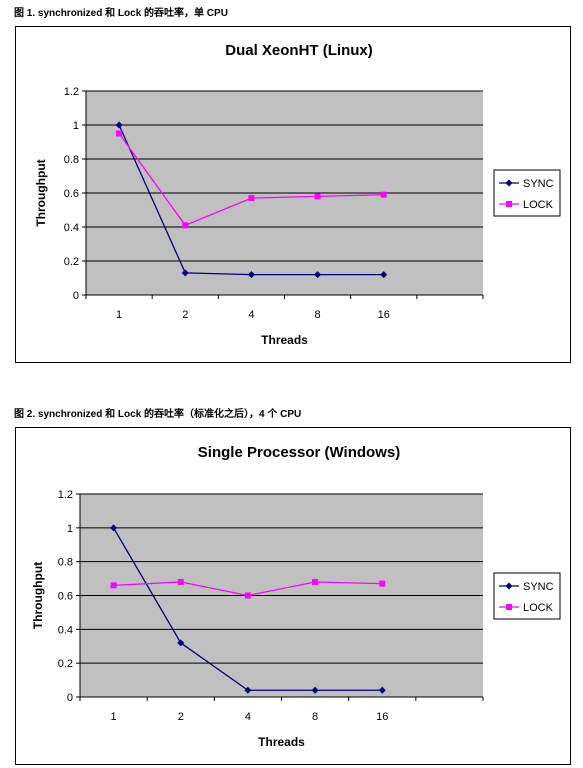 The width and height of the screenshot is (583, 768). What do you see at coordinates (299, 452) in the screenshot?
I see `chart-title: Single Processor (Windows)` at bounding box center [299, 452].